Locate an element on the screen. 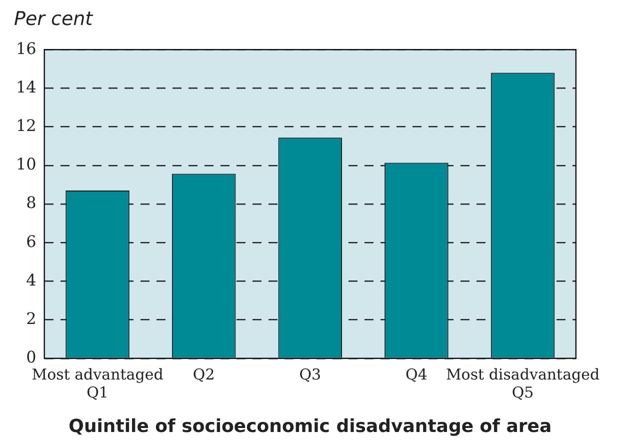 This screenshot has height=447, width=618. x-tick-label: Most disadvantaged Q5 is located at coordinates (523, 383).